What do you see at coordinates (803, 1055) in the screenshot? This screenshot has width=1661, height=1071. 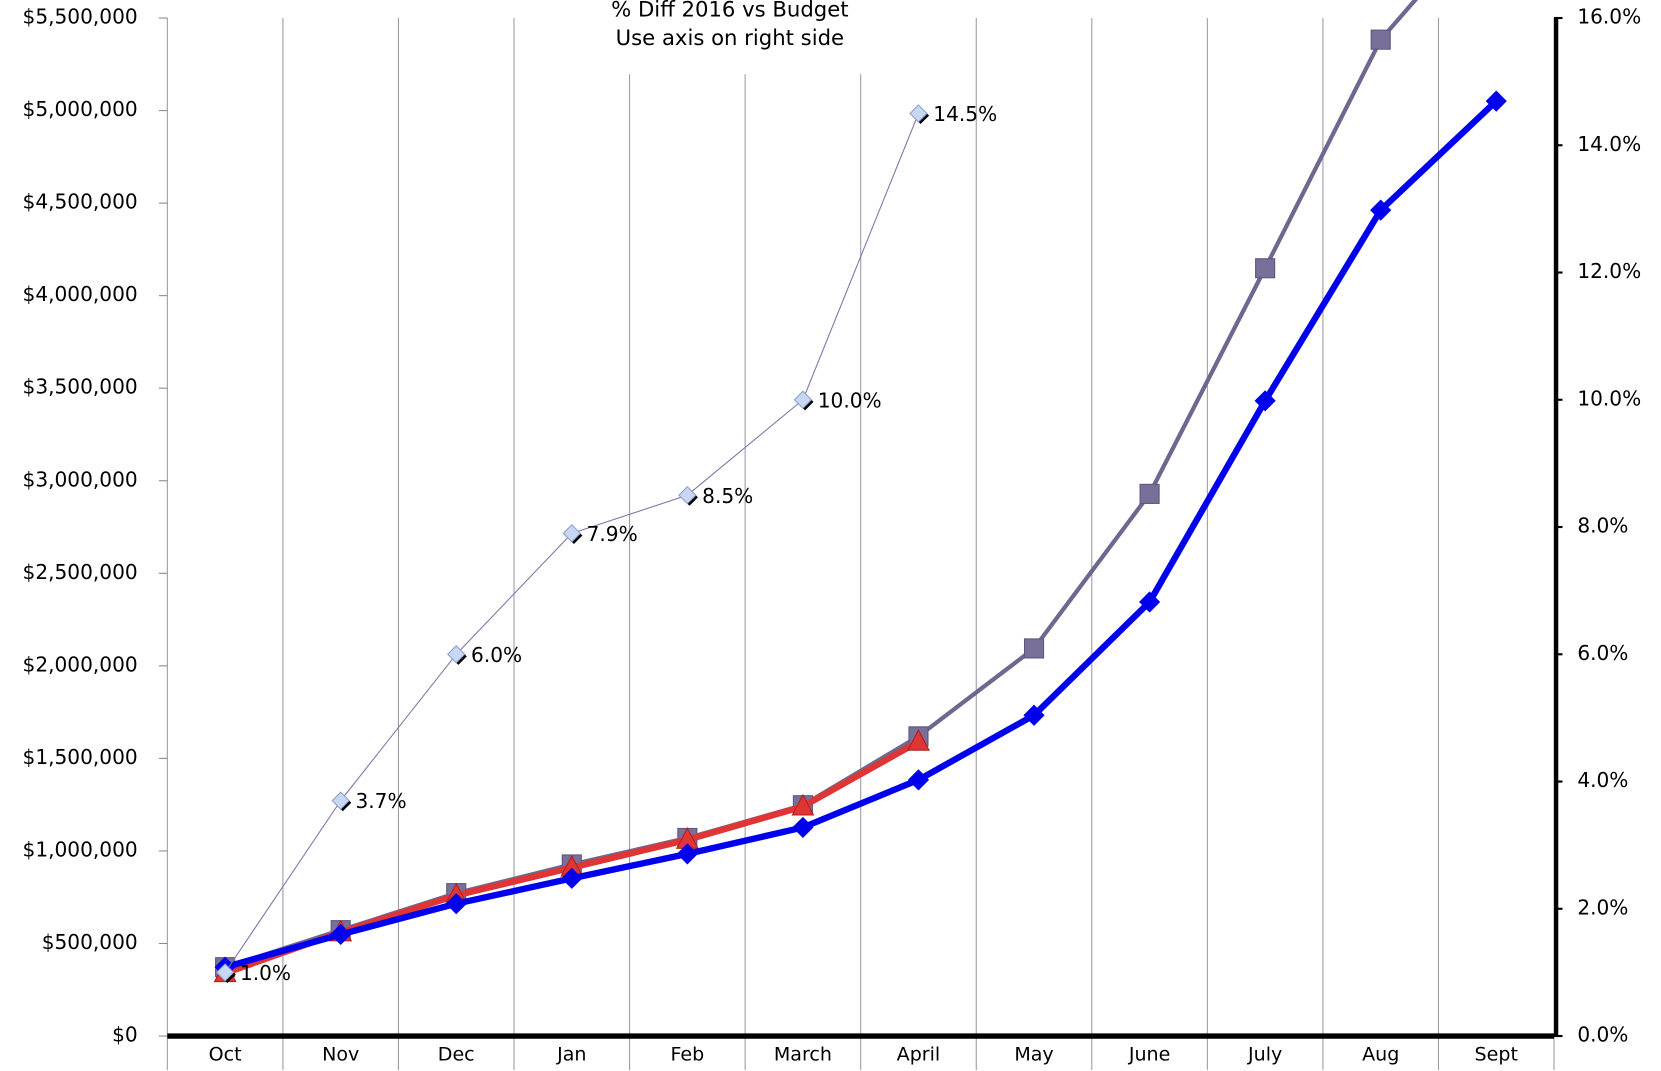 I see `x-tick-label: March` at bounding box center [803, 1055].